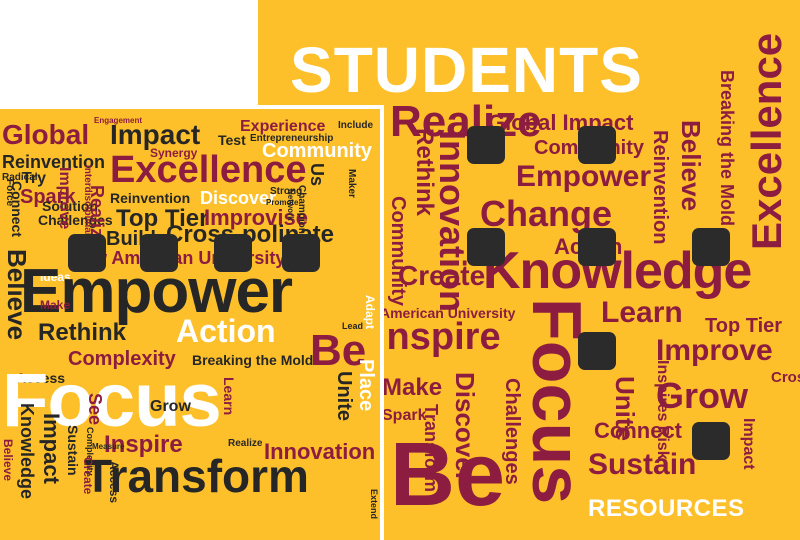  Describe the element at coordinates (448, 313) in the screenshot. I see `word-american-university: American University` at that location.